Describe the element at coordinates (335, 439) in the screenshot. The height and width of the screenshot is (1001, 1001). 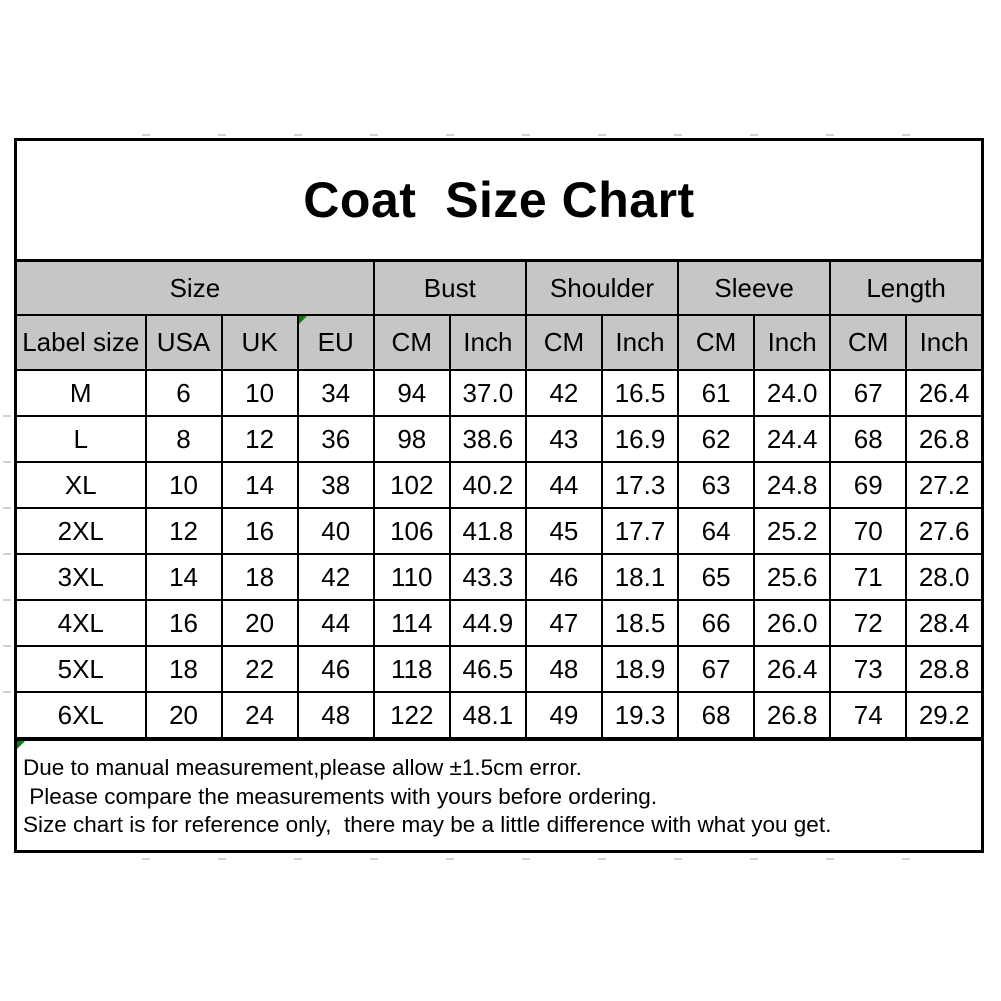
I see `table-cell: 36` at that location.